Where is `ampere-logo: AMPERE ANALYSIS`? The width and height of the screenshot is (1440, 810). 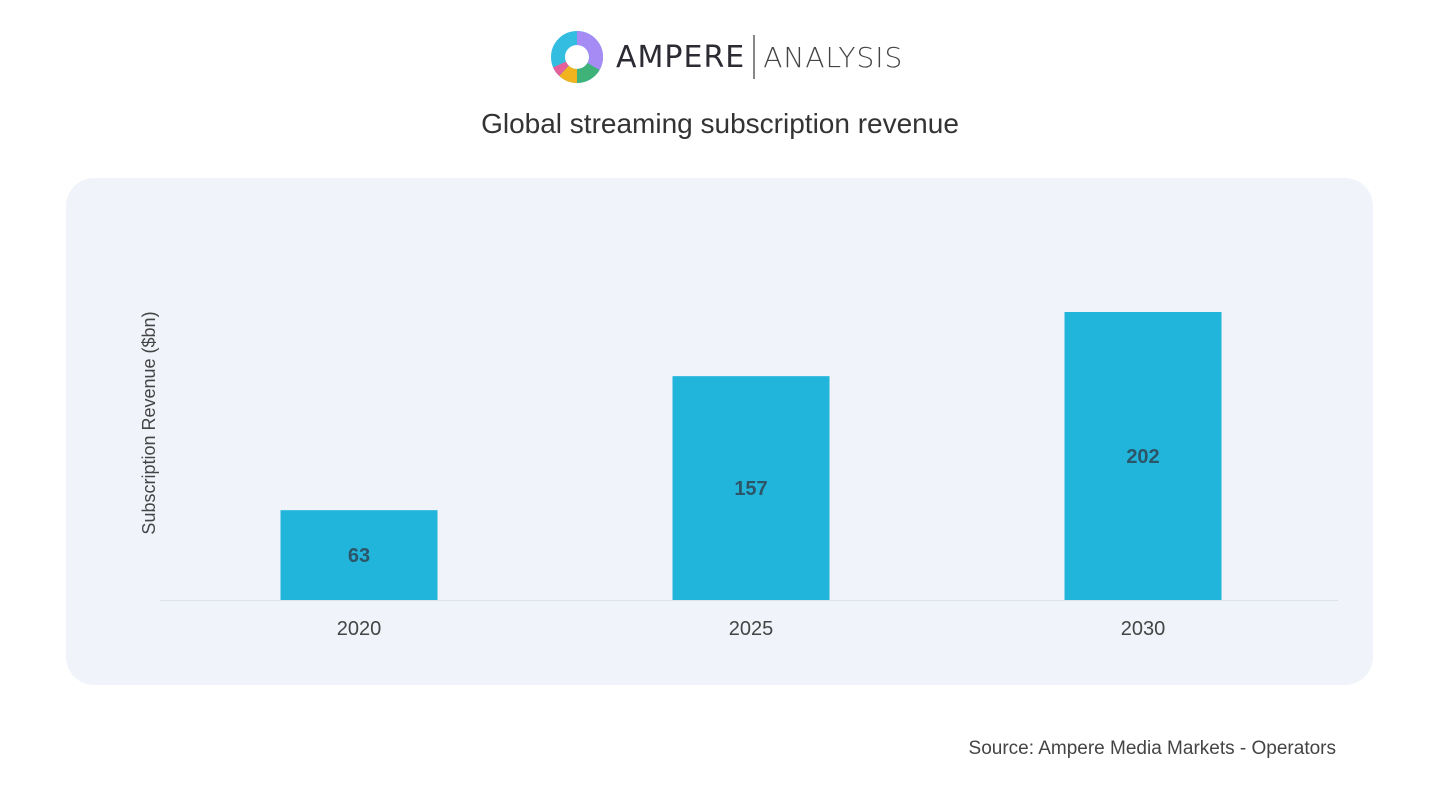 ampere-logo: AMPERE ANALYSIS is located at coordinates (726, 57).